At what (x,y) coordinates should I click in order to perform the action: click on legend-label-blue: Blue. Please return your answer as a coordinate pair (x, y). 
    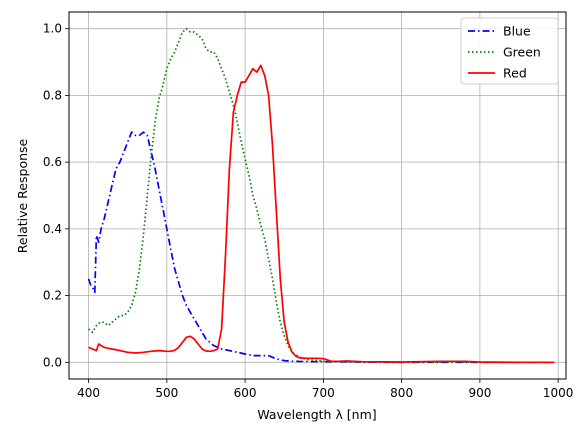
    Looking at the image, I should click on (517, 31).